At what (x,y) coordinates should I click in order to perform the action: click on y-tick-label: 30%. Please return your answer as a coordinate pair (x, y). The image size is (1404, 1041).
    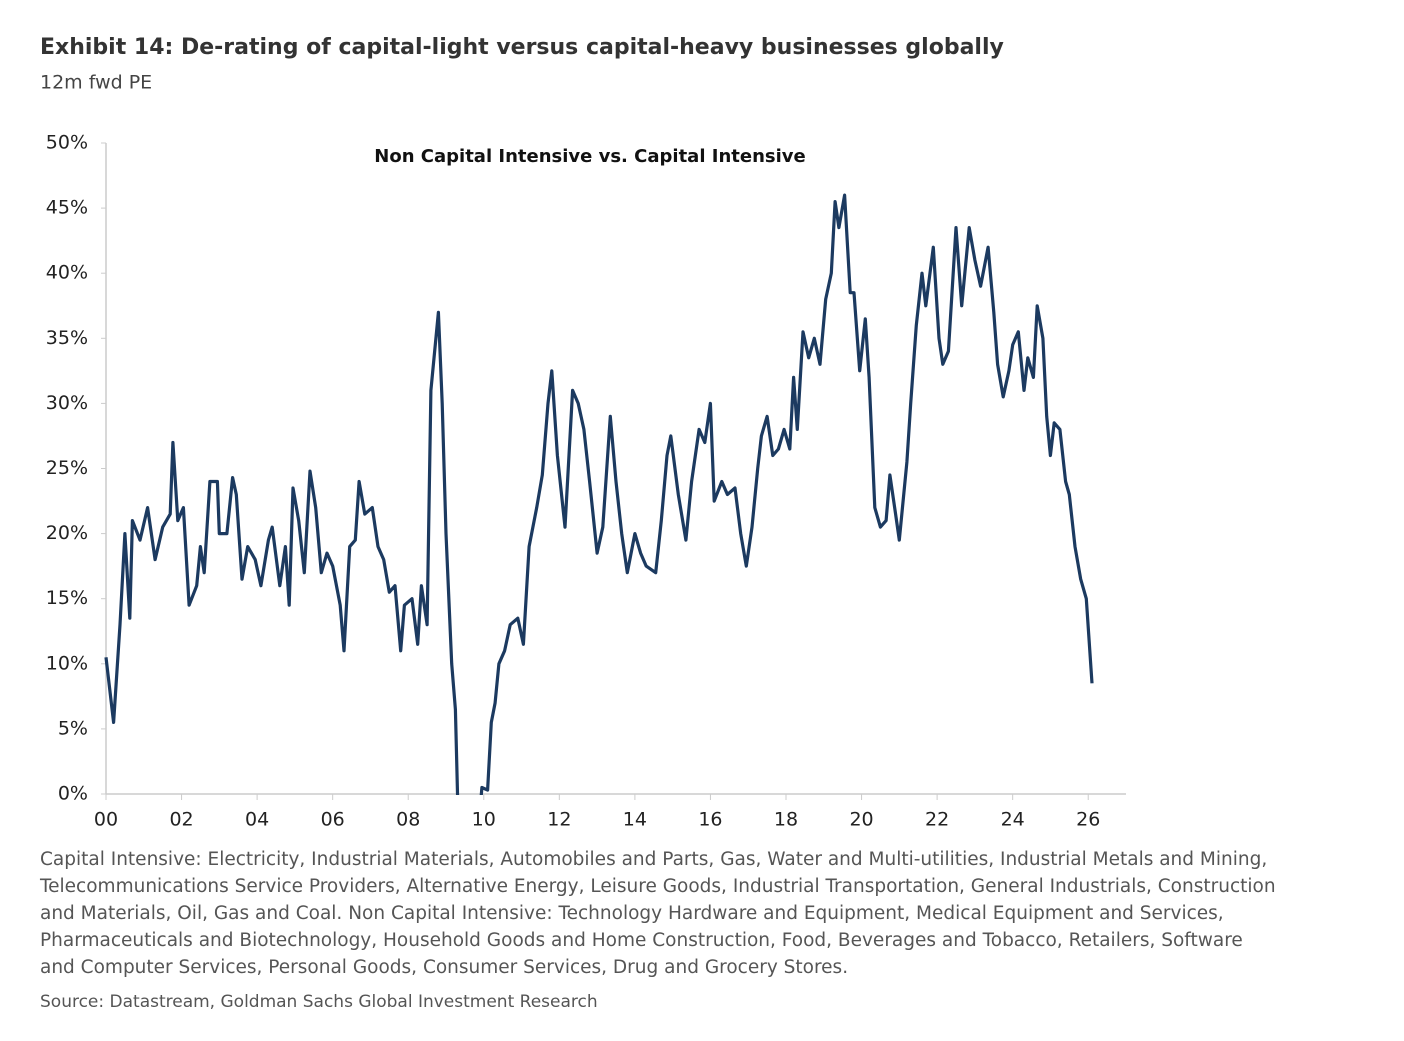
    Looking at the image, I should click on (67, 403).